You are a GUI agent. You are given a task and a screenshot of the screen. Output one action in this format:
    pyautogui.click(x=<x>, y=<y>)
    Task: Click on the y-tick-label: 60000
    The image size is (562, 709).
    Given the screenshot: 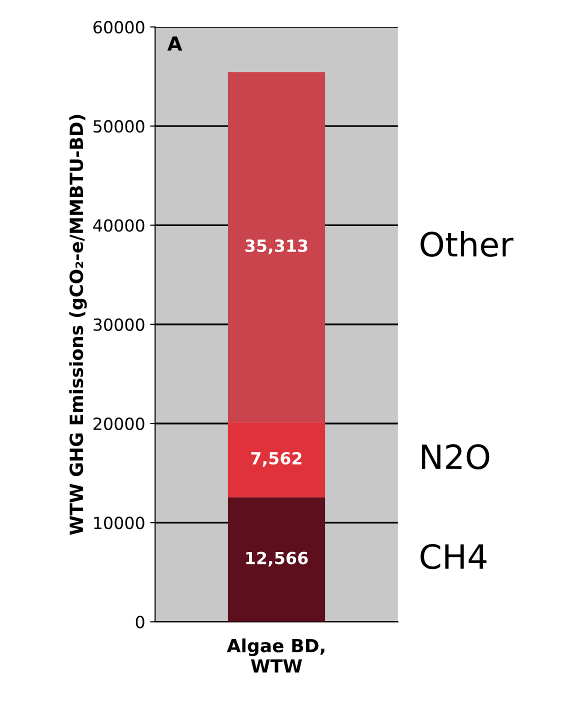 What is the action you would take?
    pyautogui.click(x=119, y=27)
    